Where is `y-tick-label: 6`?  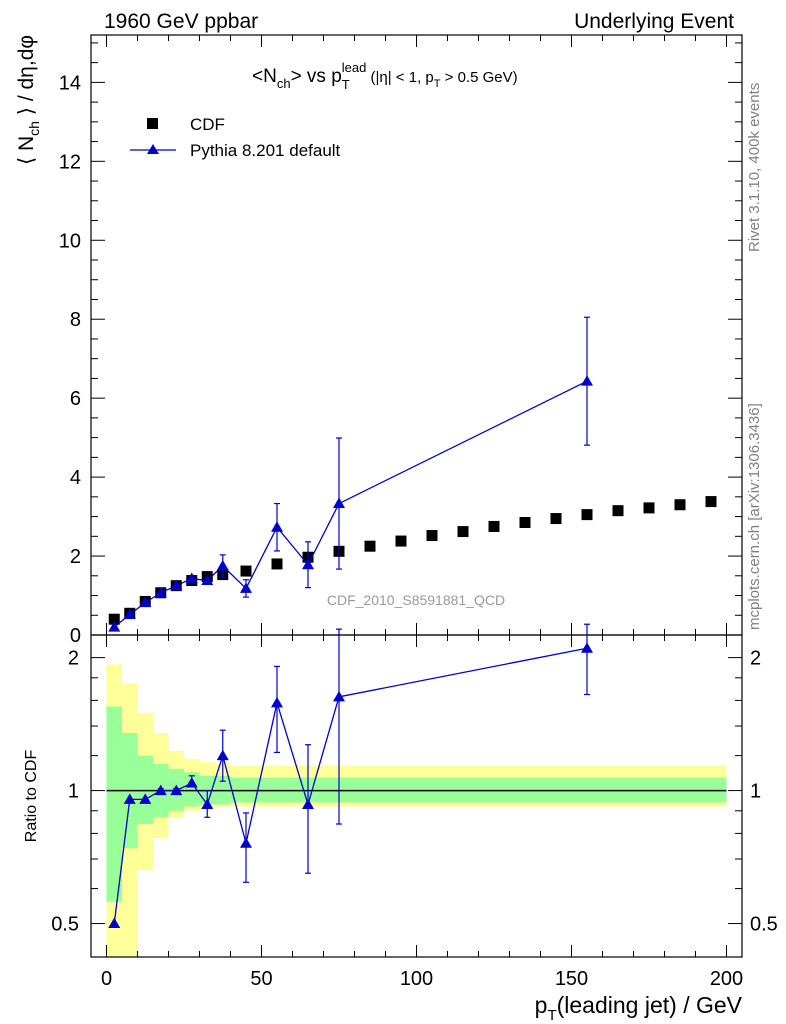 y-tick-label: 6 is located at coordinates (75, 399).